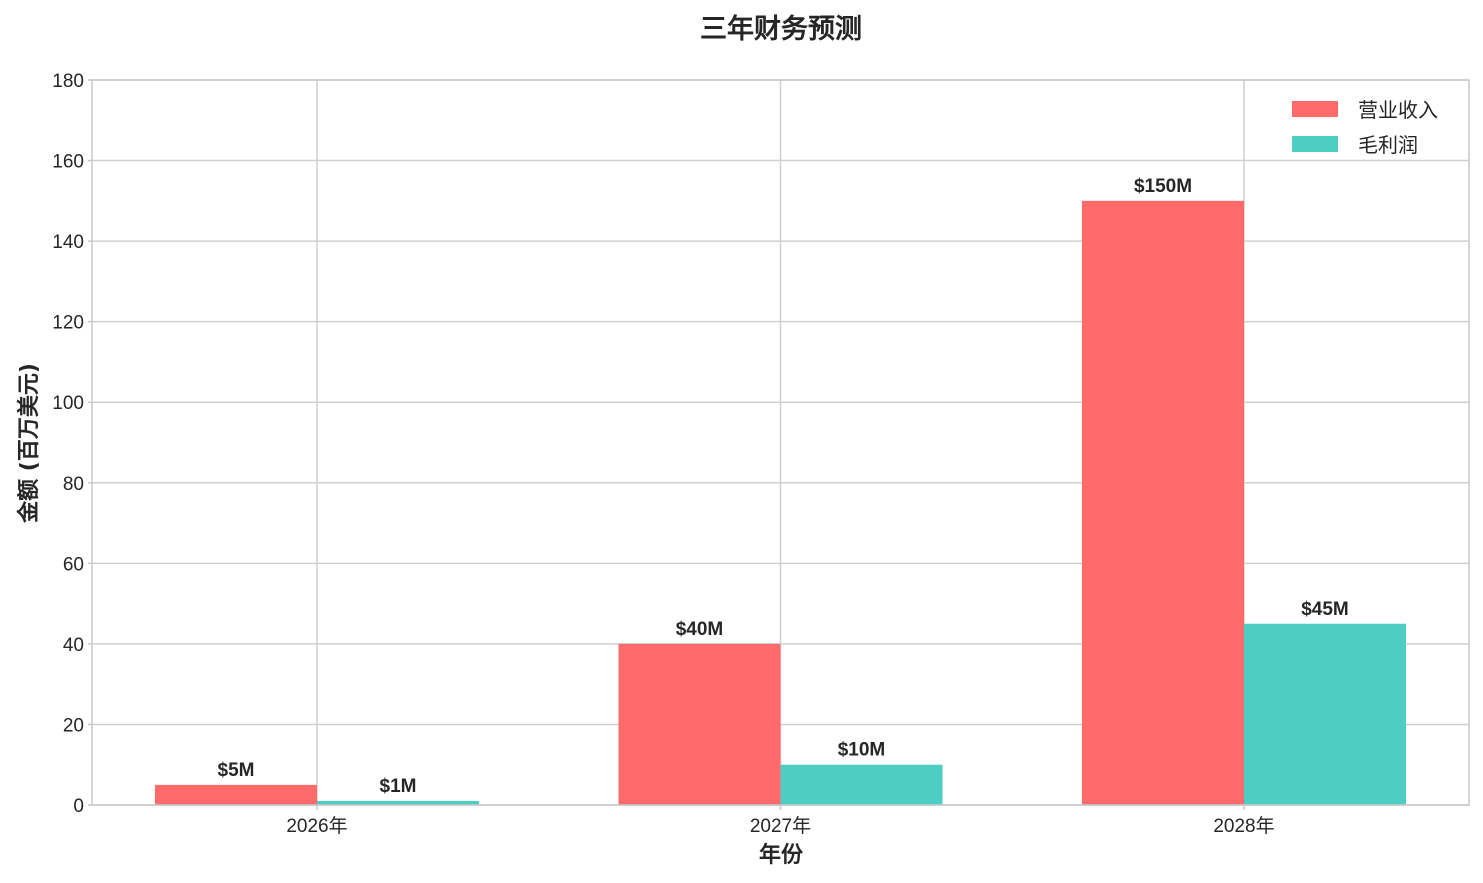 This screenshot has height=883, width=1483. I want to click on bar-value-label: $10M, so click(862, 750).